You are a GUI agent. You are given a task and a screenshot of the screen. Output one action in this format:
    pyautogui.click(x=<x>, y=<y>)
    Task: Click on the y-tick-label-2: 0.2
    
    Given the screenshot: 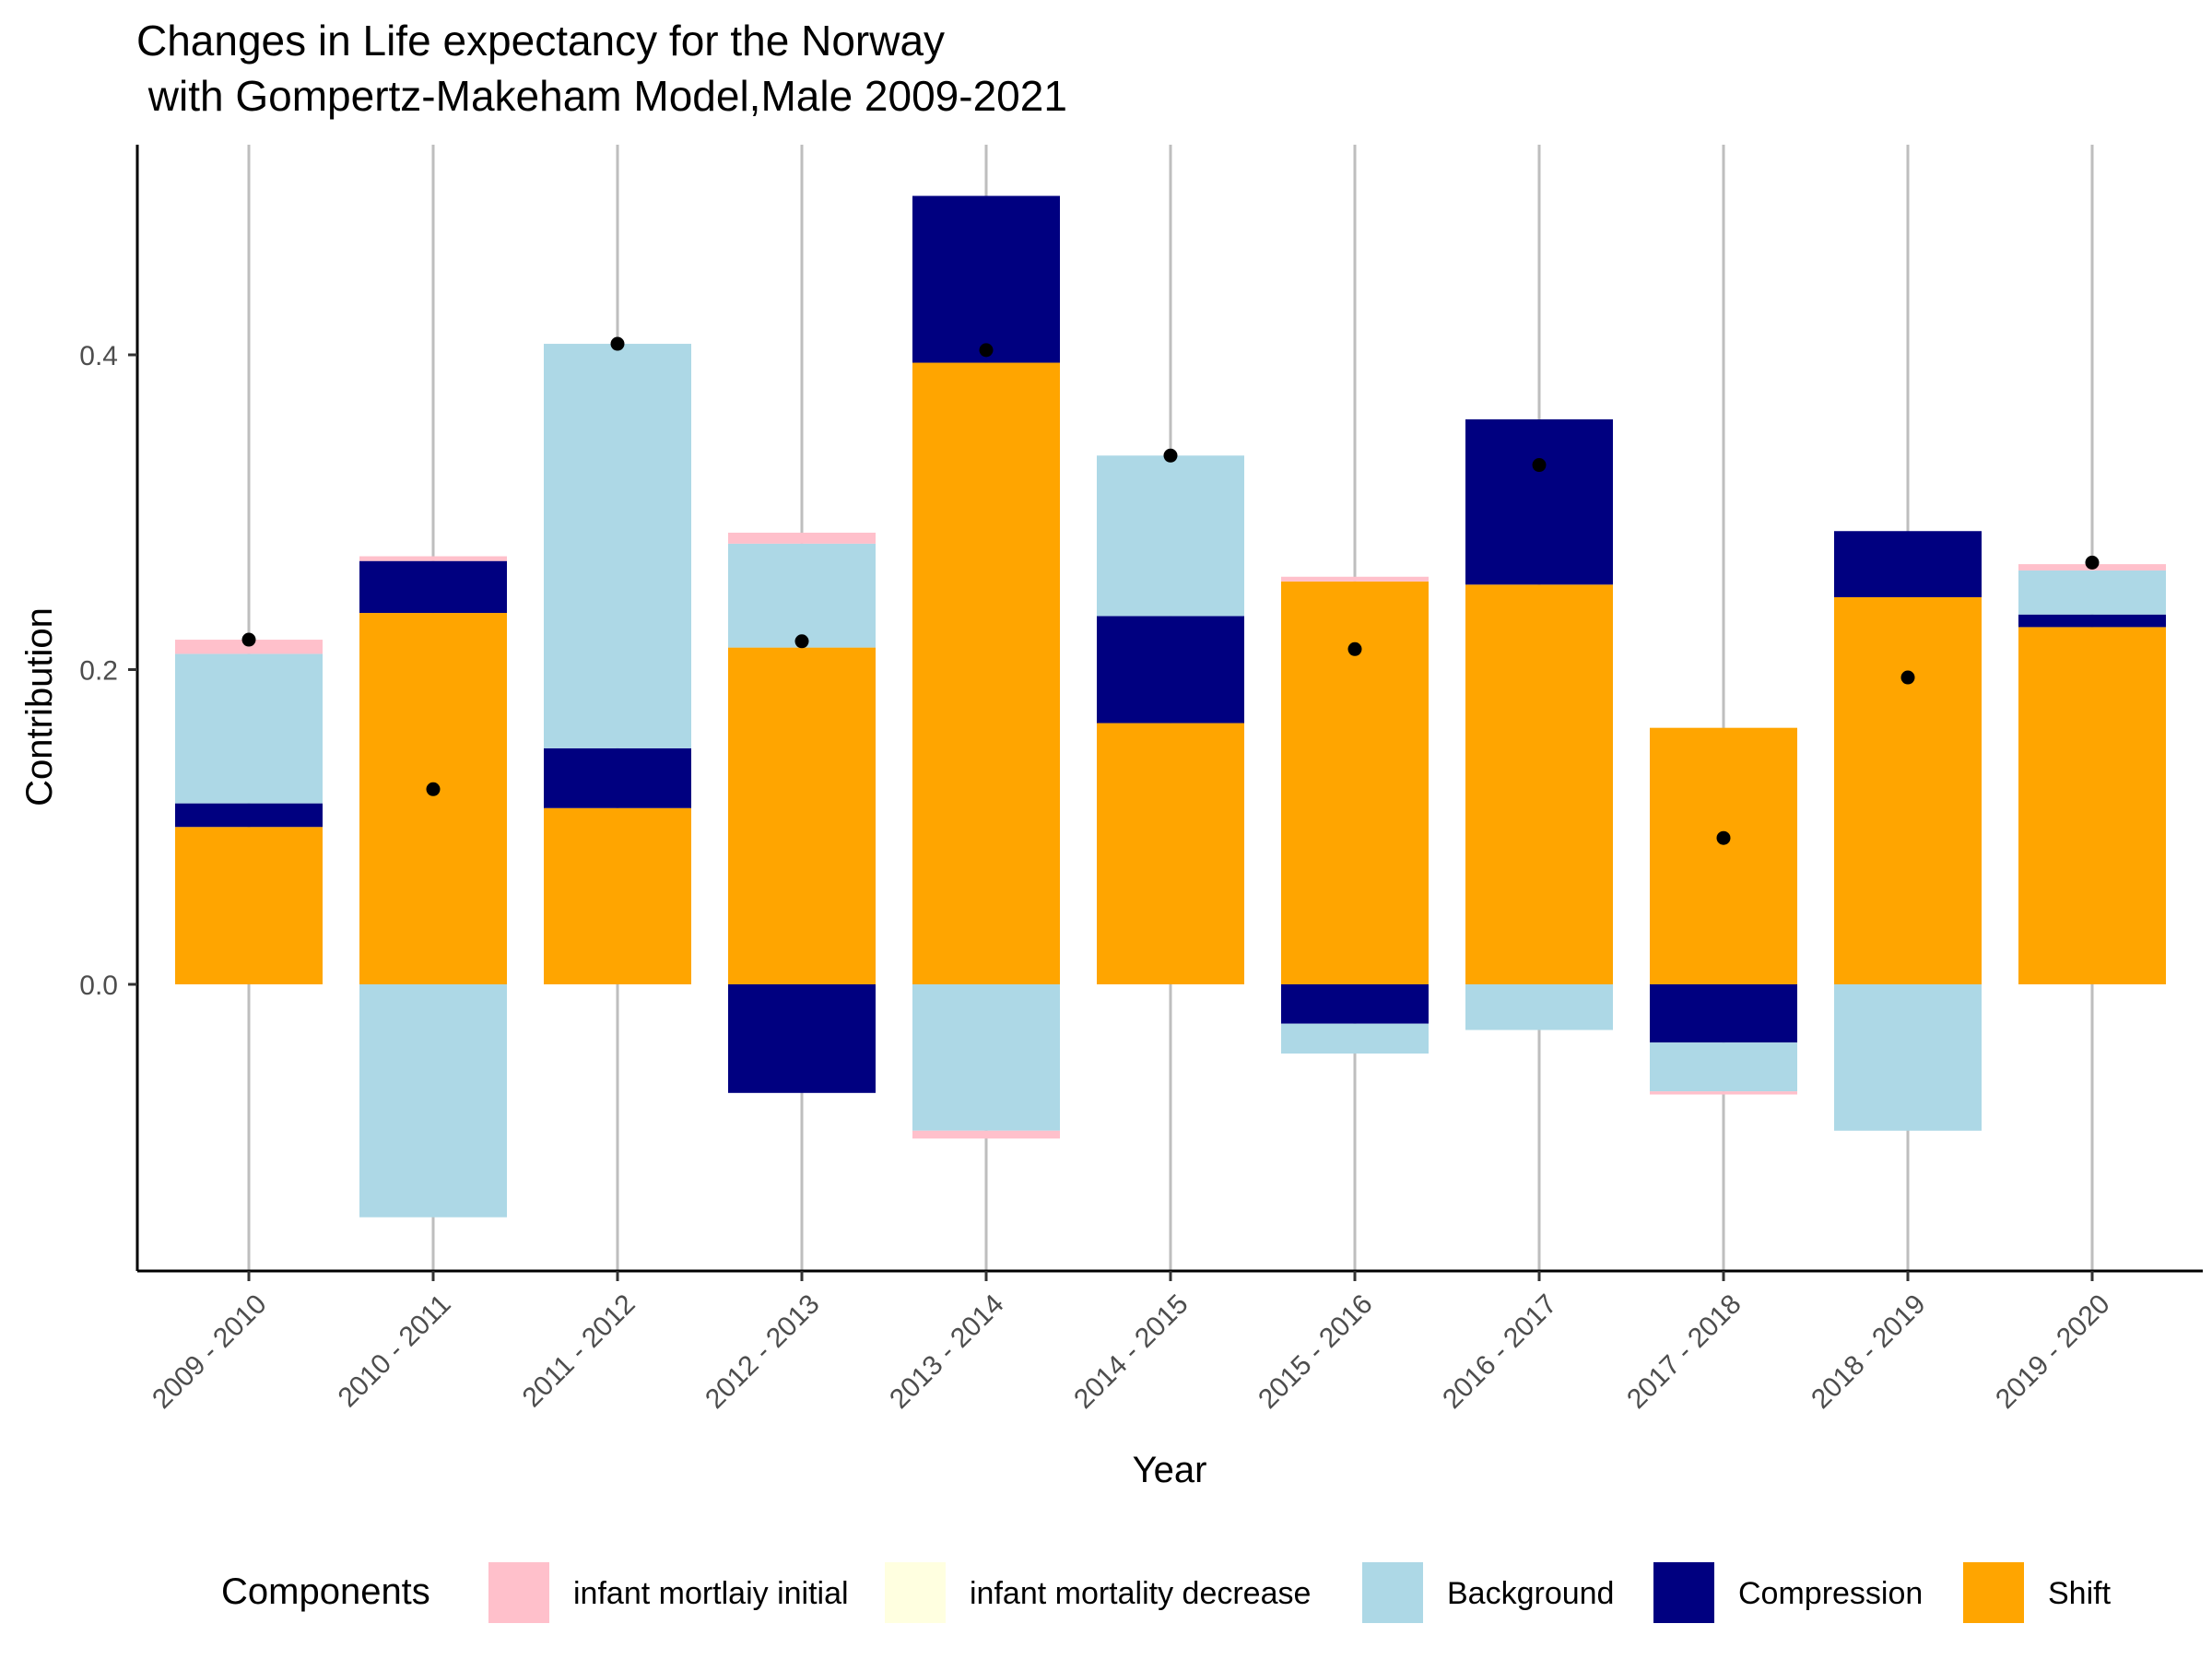 What is the action you would take?
    pyautogui.click(x=98, y=671)
    